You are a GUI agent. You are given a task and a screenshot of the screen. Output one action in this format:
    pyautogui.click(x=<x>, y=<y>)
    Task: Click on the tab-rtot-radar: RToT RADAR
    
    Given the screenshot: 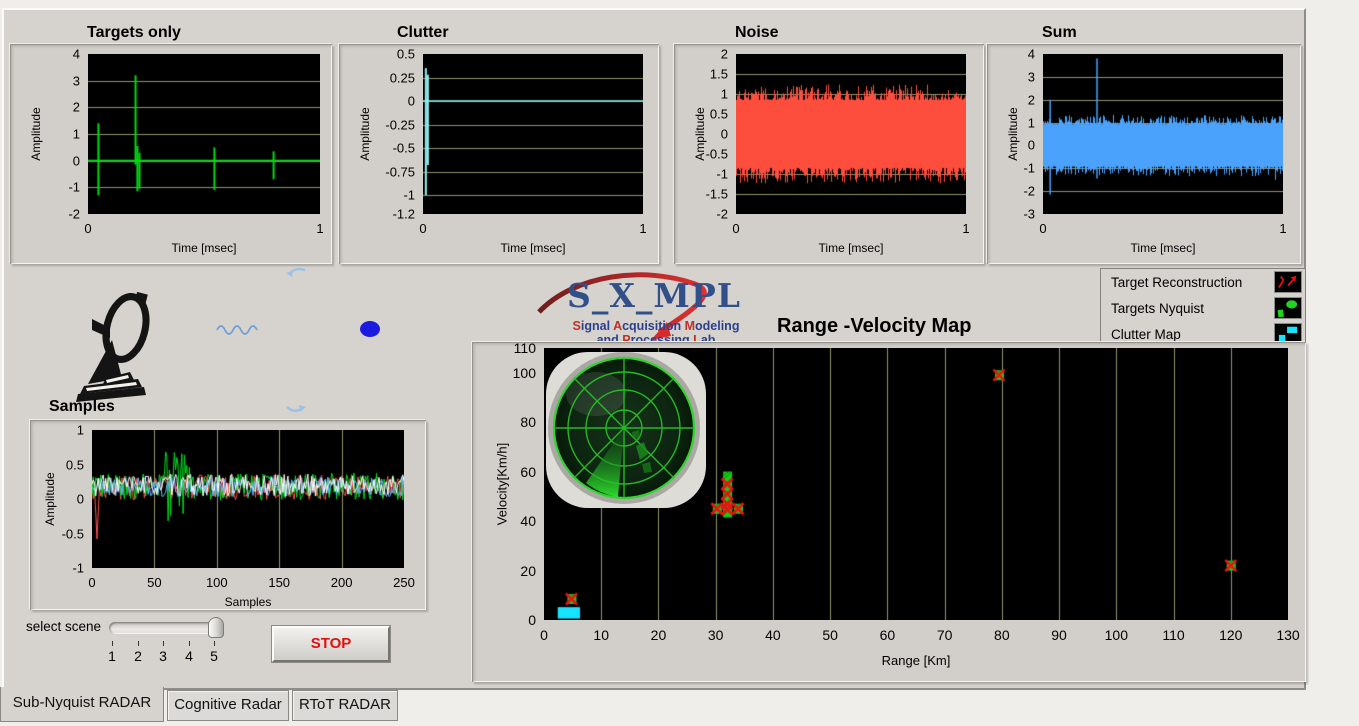 What is the action you would take?
    pyautogui.click(x=345, y=705)
    